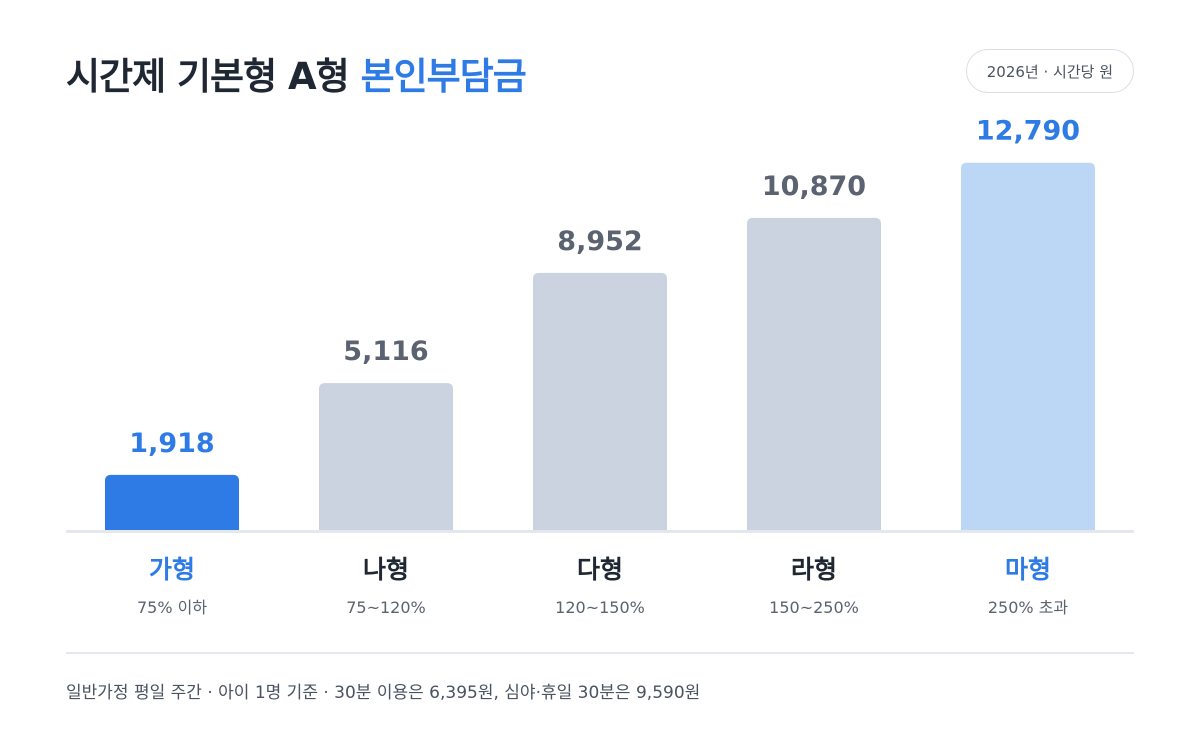 Image resolution: width=1200 pixels, height=744 pixels. I want to click on bar-value-label-4: 10,870, so click(814, 186).